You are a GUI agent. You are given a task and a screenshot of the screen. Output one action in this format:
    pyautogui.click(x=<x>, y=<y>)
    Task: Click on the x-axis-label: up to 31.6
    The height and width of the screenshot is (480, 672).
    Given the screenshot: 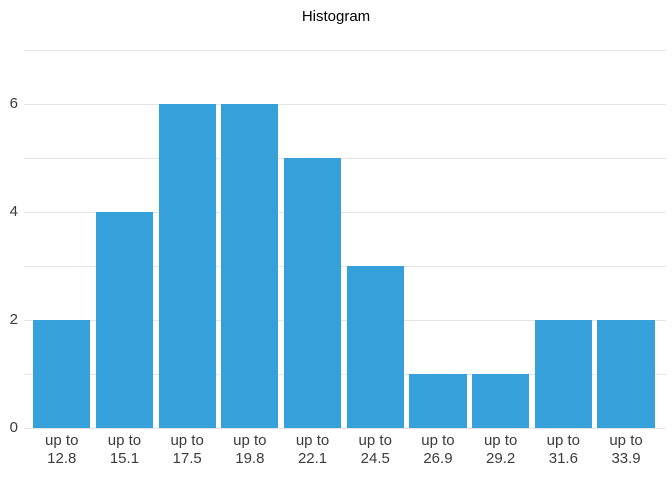 What is the action you would take?
    pyautogui.click(x=563, y=450)
    